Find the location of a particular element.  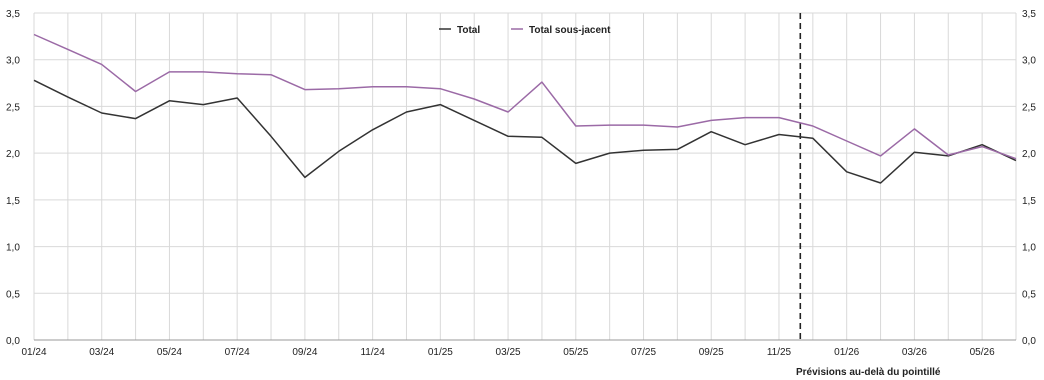

x-tick-label: 07/24 is located at coordinates (237, 352).